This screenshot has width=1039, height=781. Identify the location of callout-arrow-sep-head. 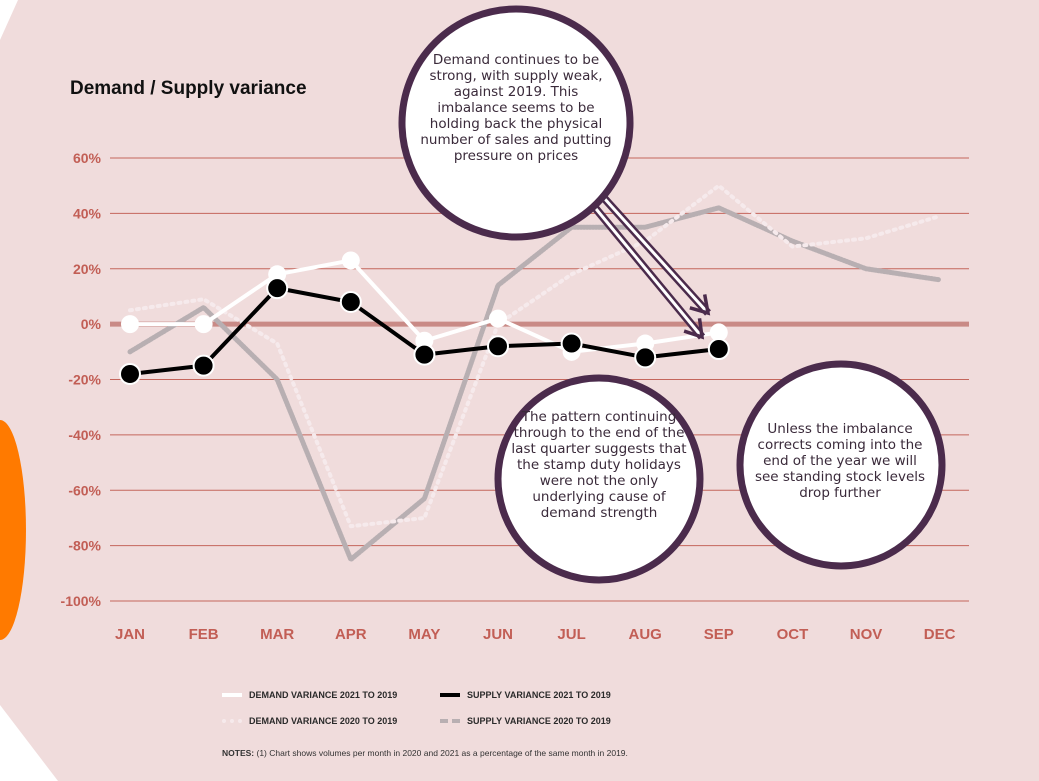
(700, 305).